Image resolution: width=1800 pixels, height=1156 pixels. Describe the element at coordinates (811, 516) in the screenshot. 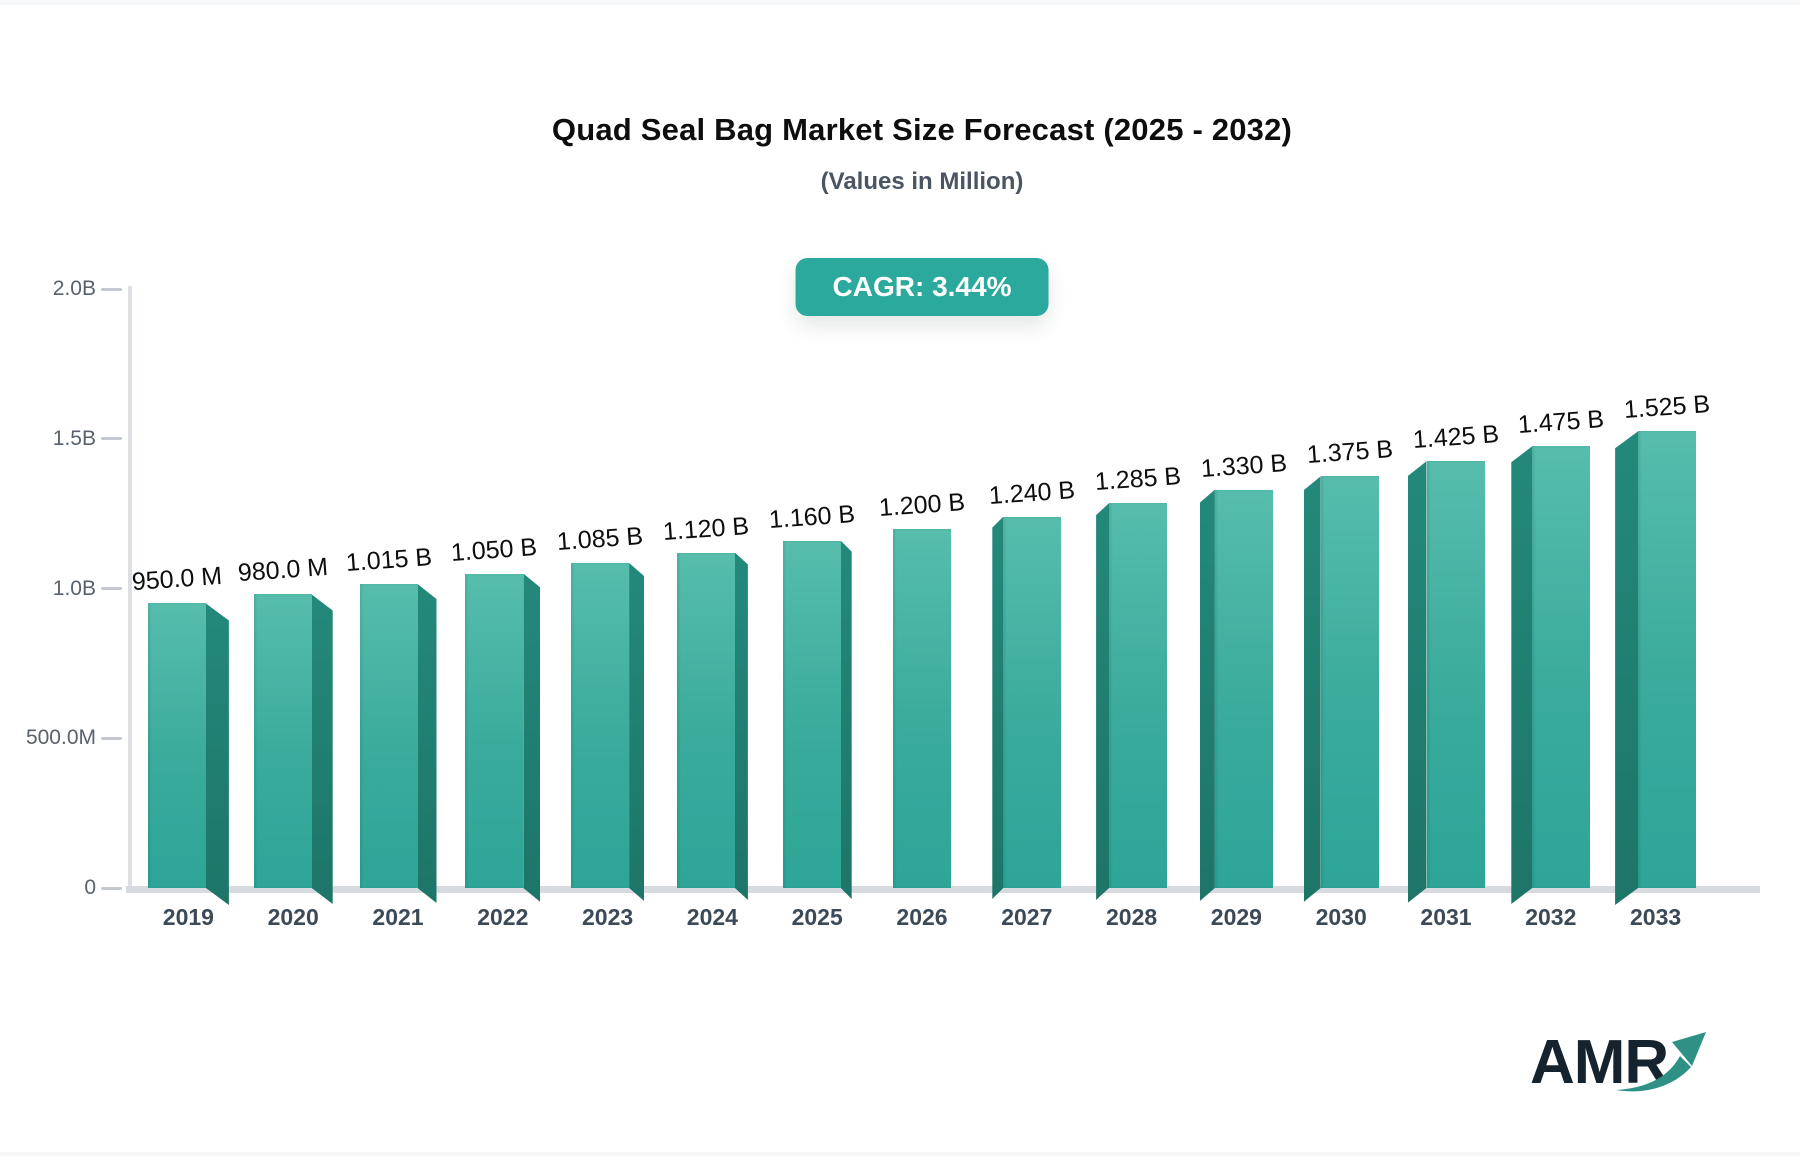

I see `bar-value-label-2025: 1.160 B` at that location.